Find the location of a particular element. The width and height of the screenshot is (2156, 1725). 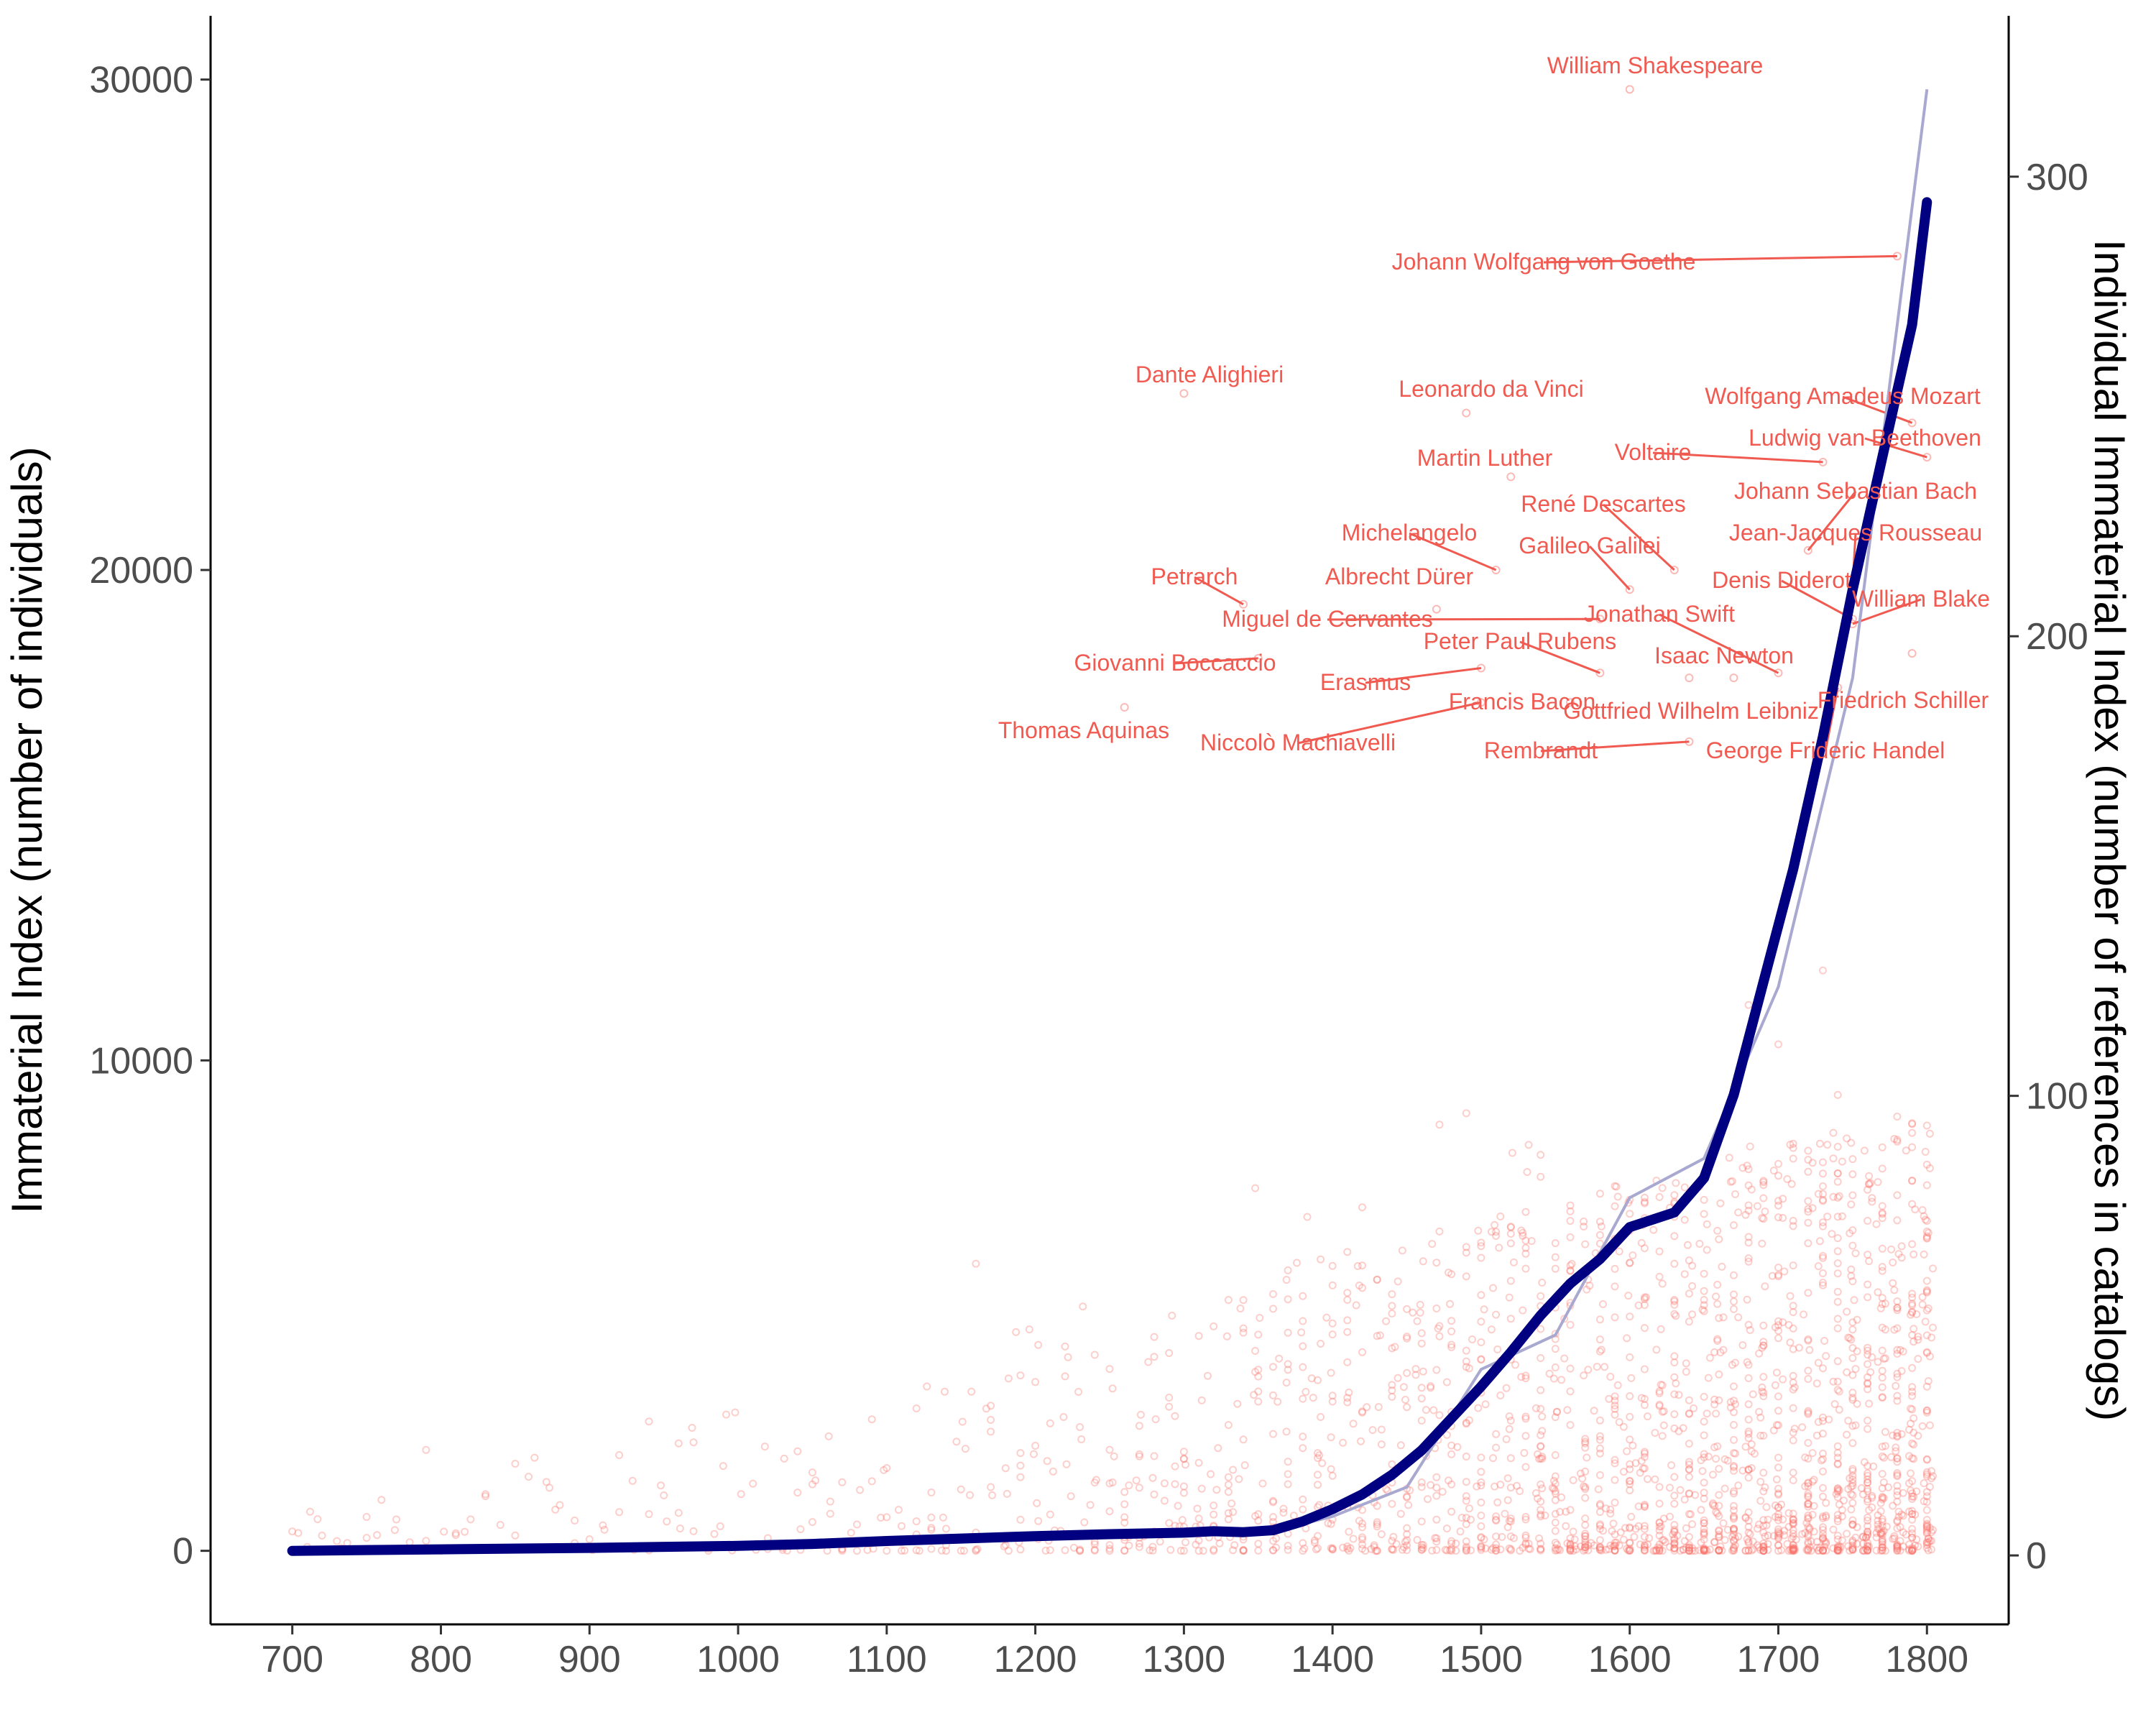

x-tick-label: 1500 is located at coordinates (1481, 1659).